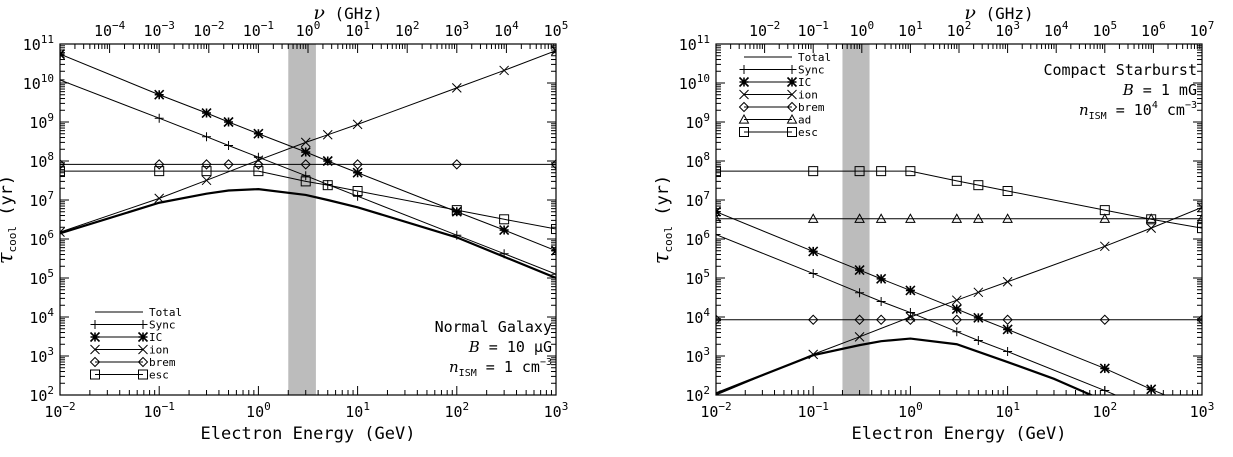 The width and height of the screenshot is (1233, 457). I want to click on legend-label: Total, so click(814, 57).